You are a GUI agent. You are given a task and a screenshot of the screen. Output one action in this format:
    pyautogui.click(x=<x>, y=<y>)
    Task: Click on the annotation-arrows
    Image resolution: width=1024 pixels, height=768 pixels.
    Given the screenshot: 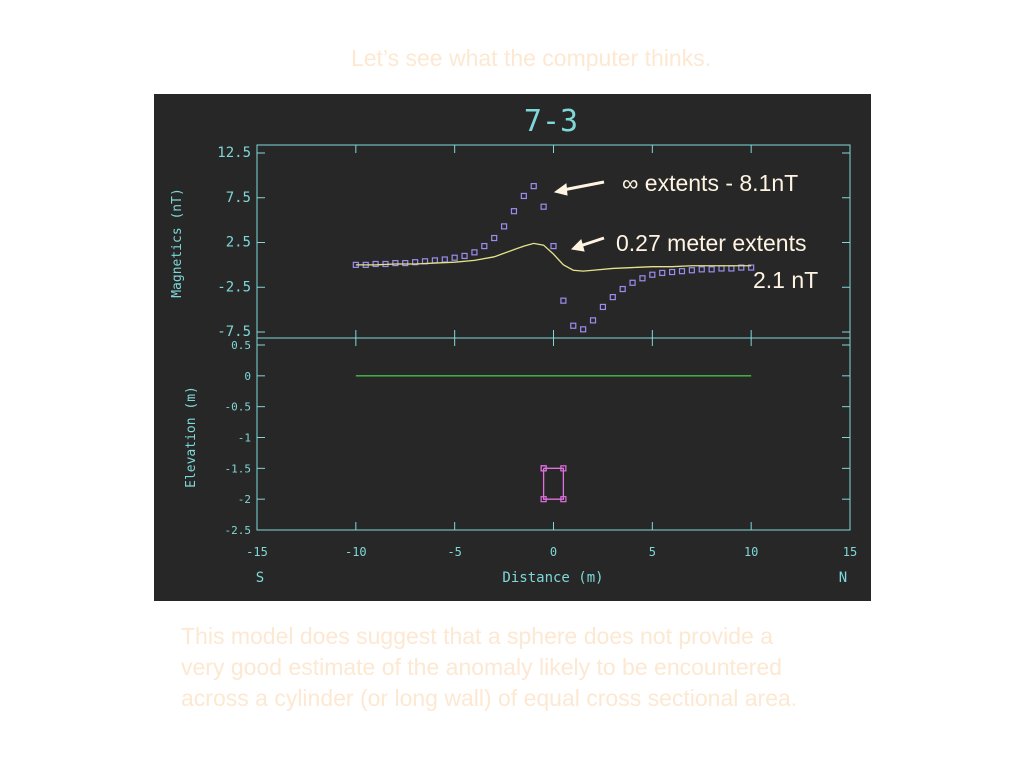 What is the action you would take?
    pyautogui.click(x=579, y=216)
    